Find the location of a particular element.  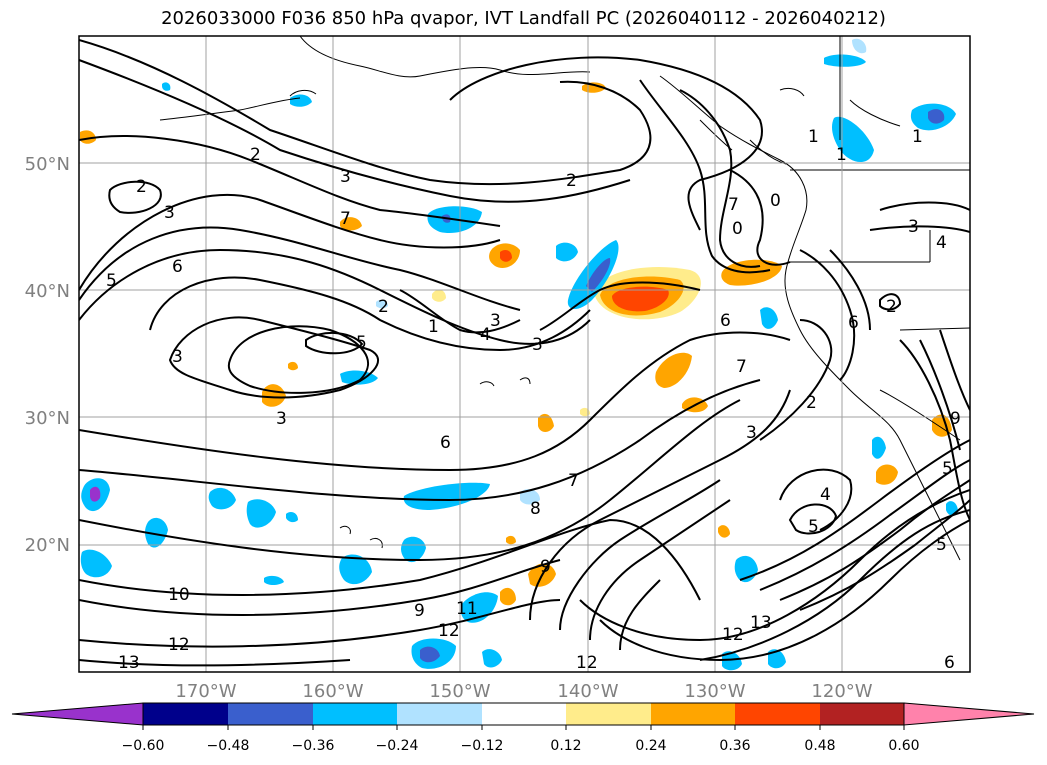

colorbar-tick-label: −0.36 is located at coordinates (313, 746).